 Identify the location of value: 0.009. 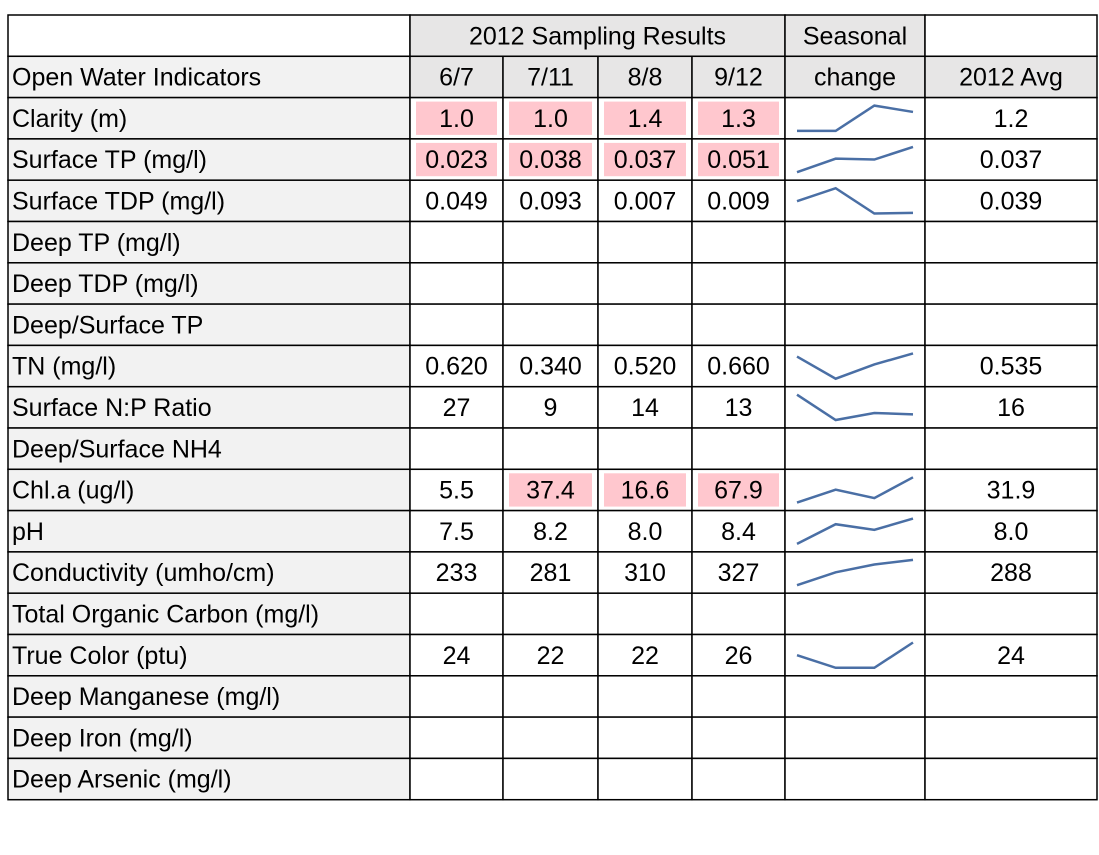
(738, 201).